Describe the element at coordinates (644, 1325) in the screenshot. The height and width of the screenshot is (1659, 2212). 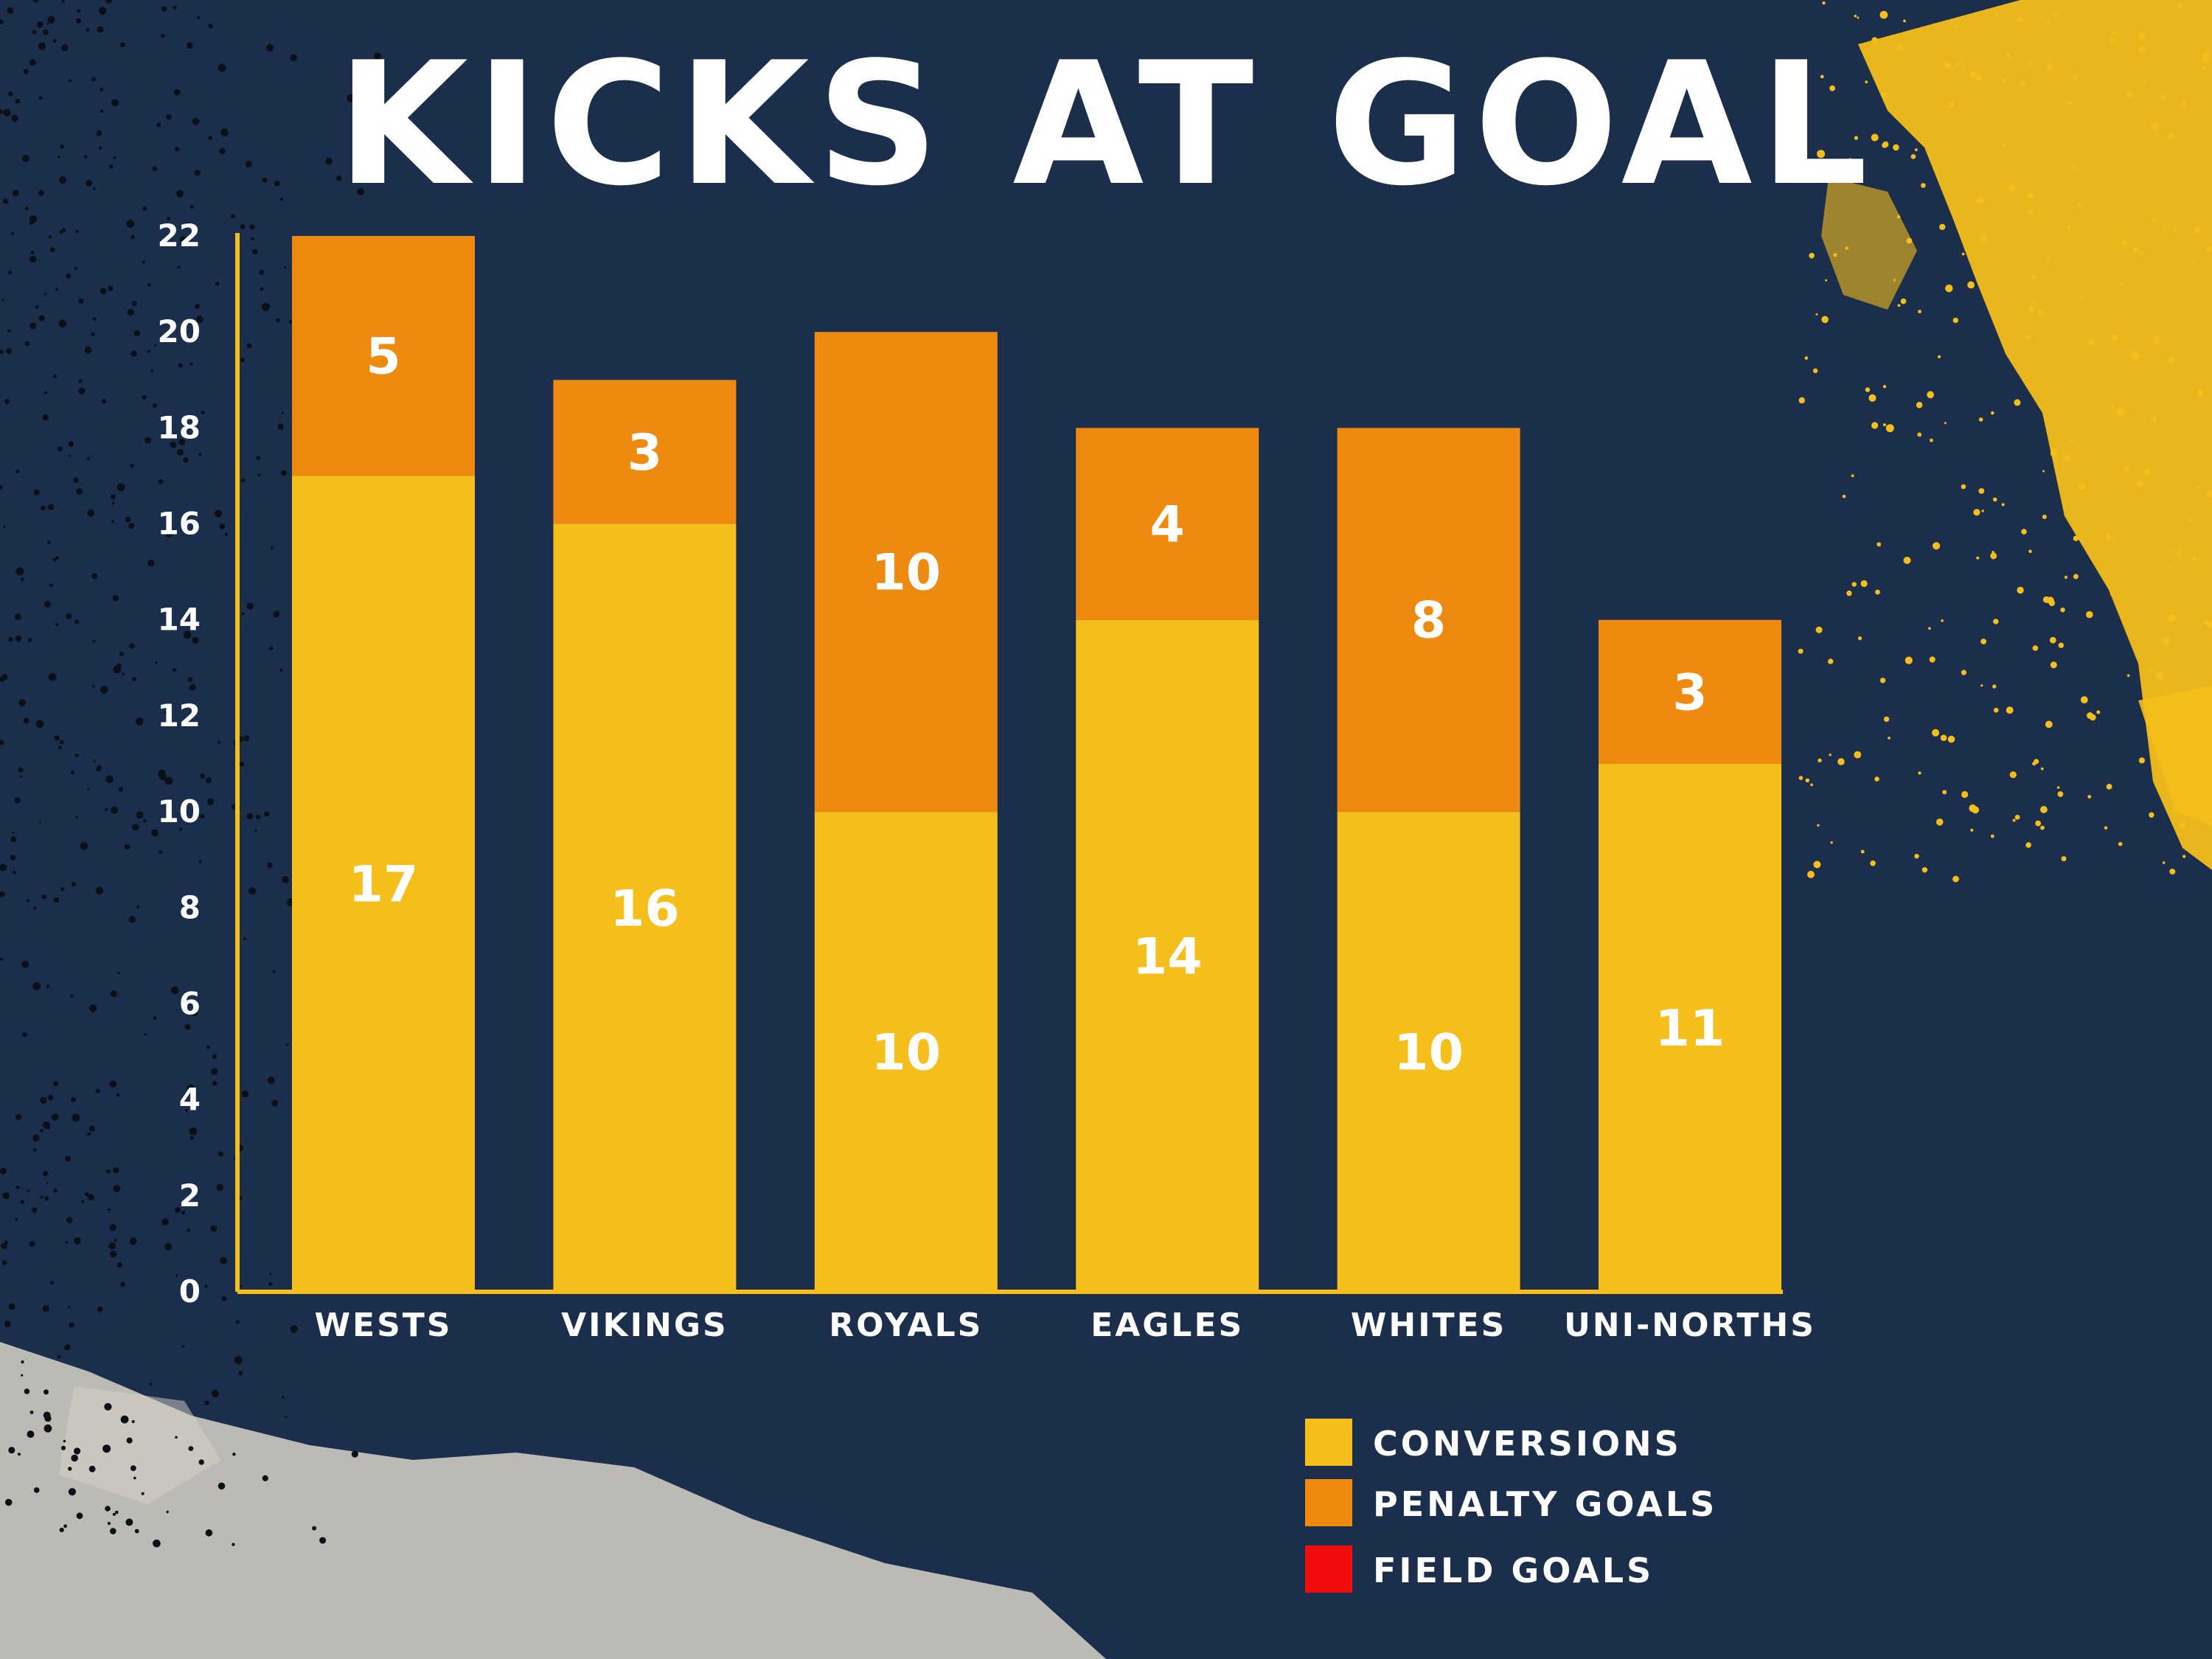
I see `x-tick-label: VIKINGS` at that location.